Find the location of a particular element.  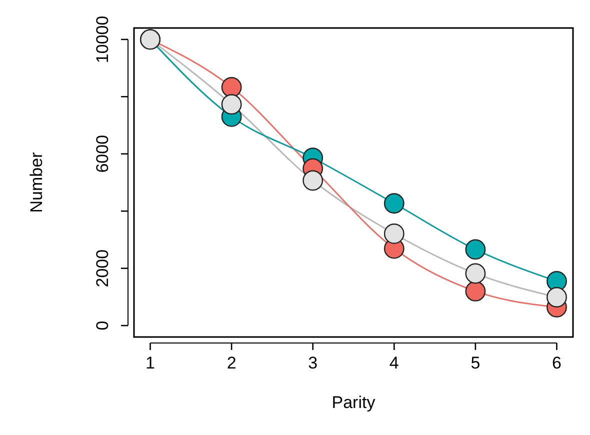

y-tick-label: 0 is located at coordinates (102, 325).